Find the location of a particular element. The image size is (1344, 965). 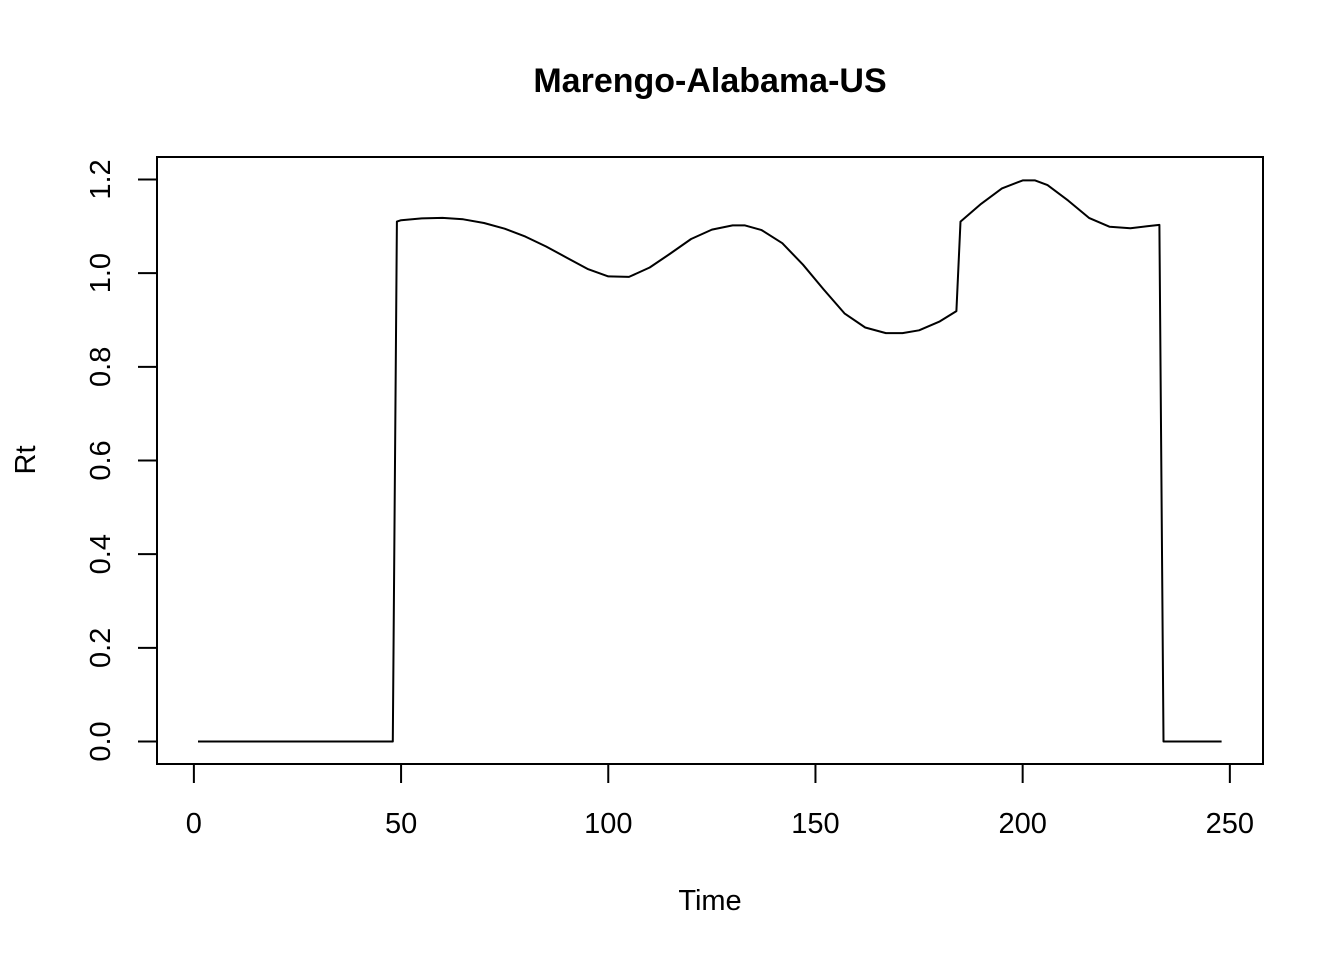

y-tick-label: 0.2 is located at coordinates (101, 648).